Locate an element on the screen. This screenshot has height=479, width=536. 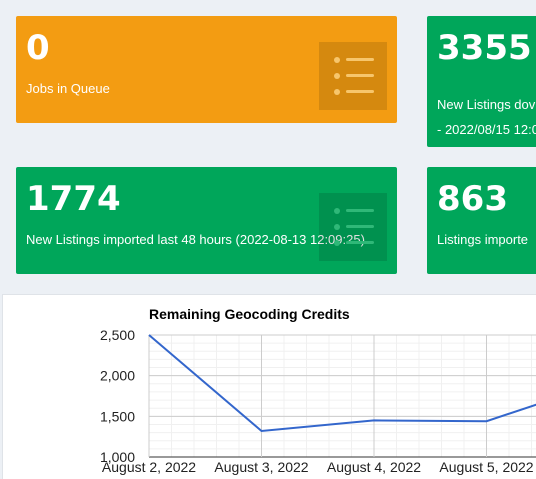
chart-y-tick-label: 2,500 is located at coordinates (117, 335).